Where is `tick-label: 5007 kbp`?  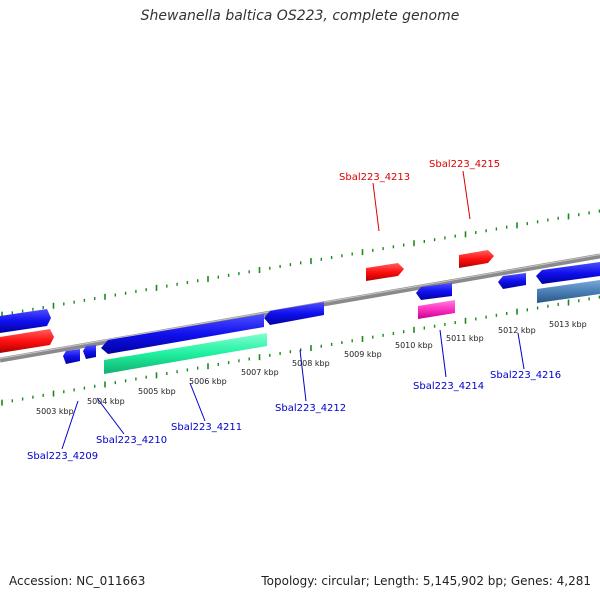 tick-label: 5007 kbp is located at coordinates (260, 372).